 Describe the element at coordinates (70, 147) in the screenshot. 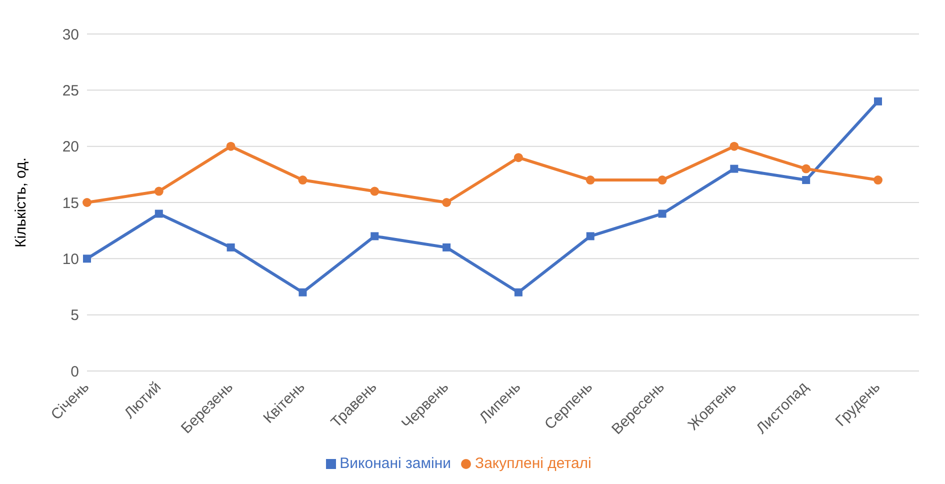

I see `y-tick-label: 20` at that location.